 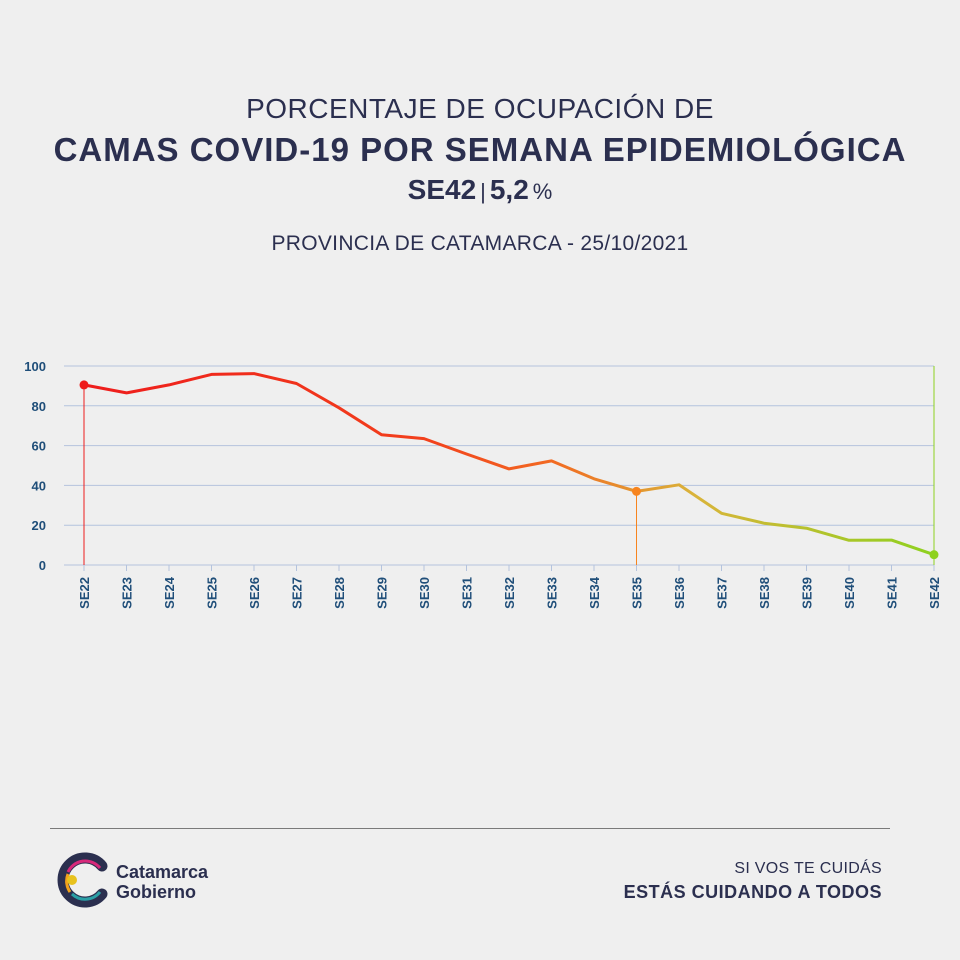 What do you see at coordinates (84, 385) in the screenshot?
I see `marker-se22` at bounding box center [84, 385].